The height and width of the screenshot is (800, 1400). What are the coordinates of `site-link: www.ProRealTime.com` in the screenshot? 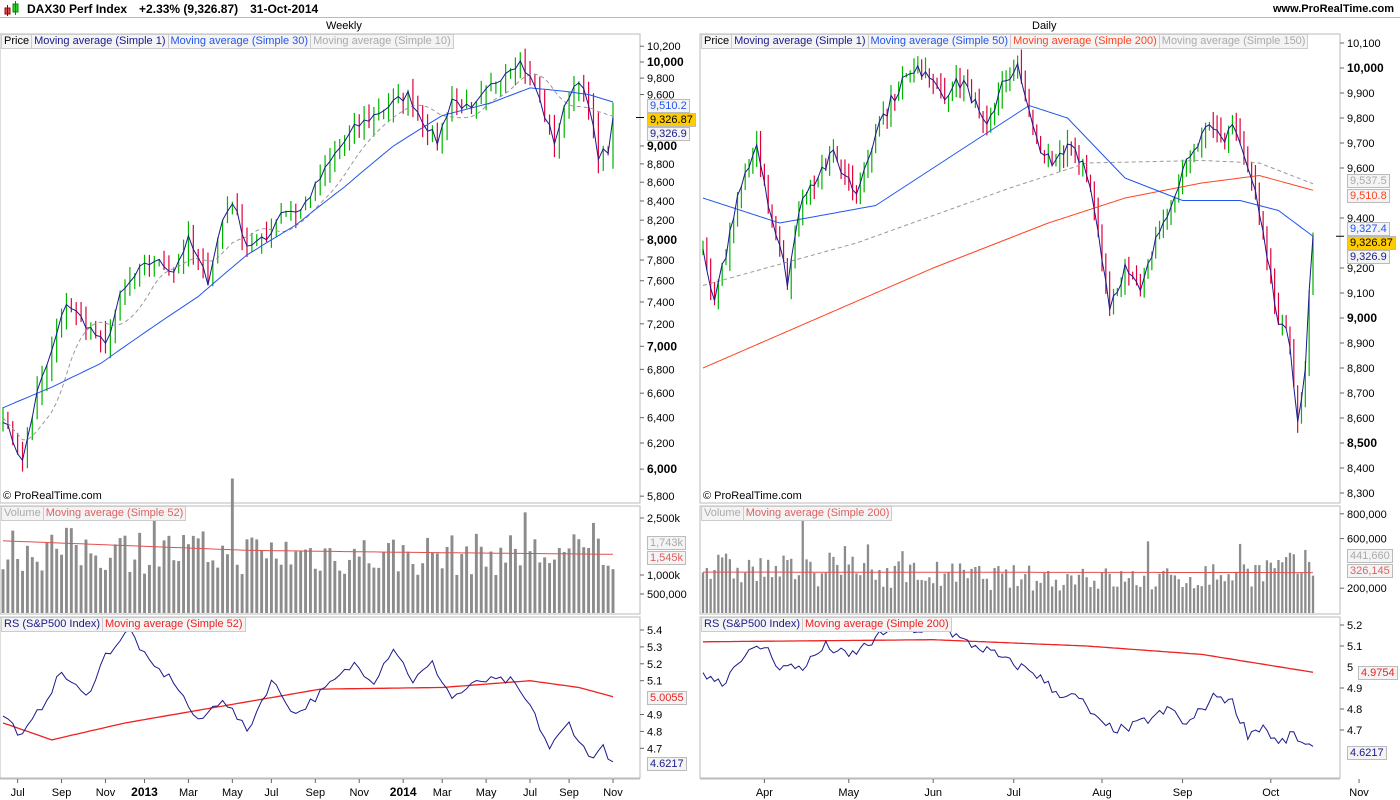 It's located at (1333, 8).